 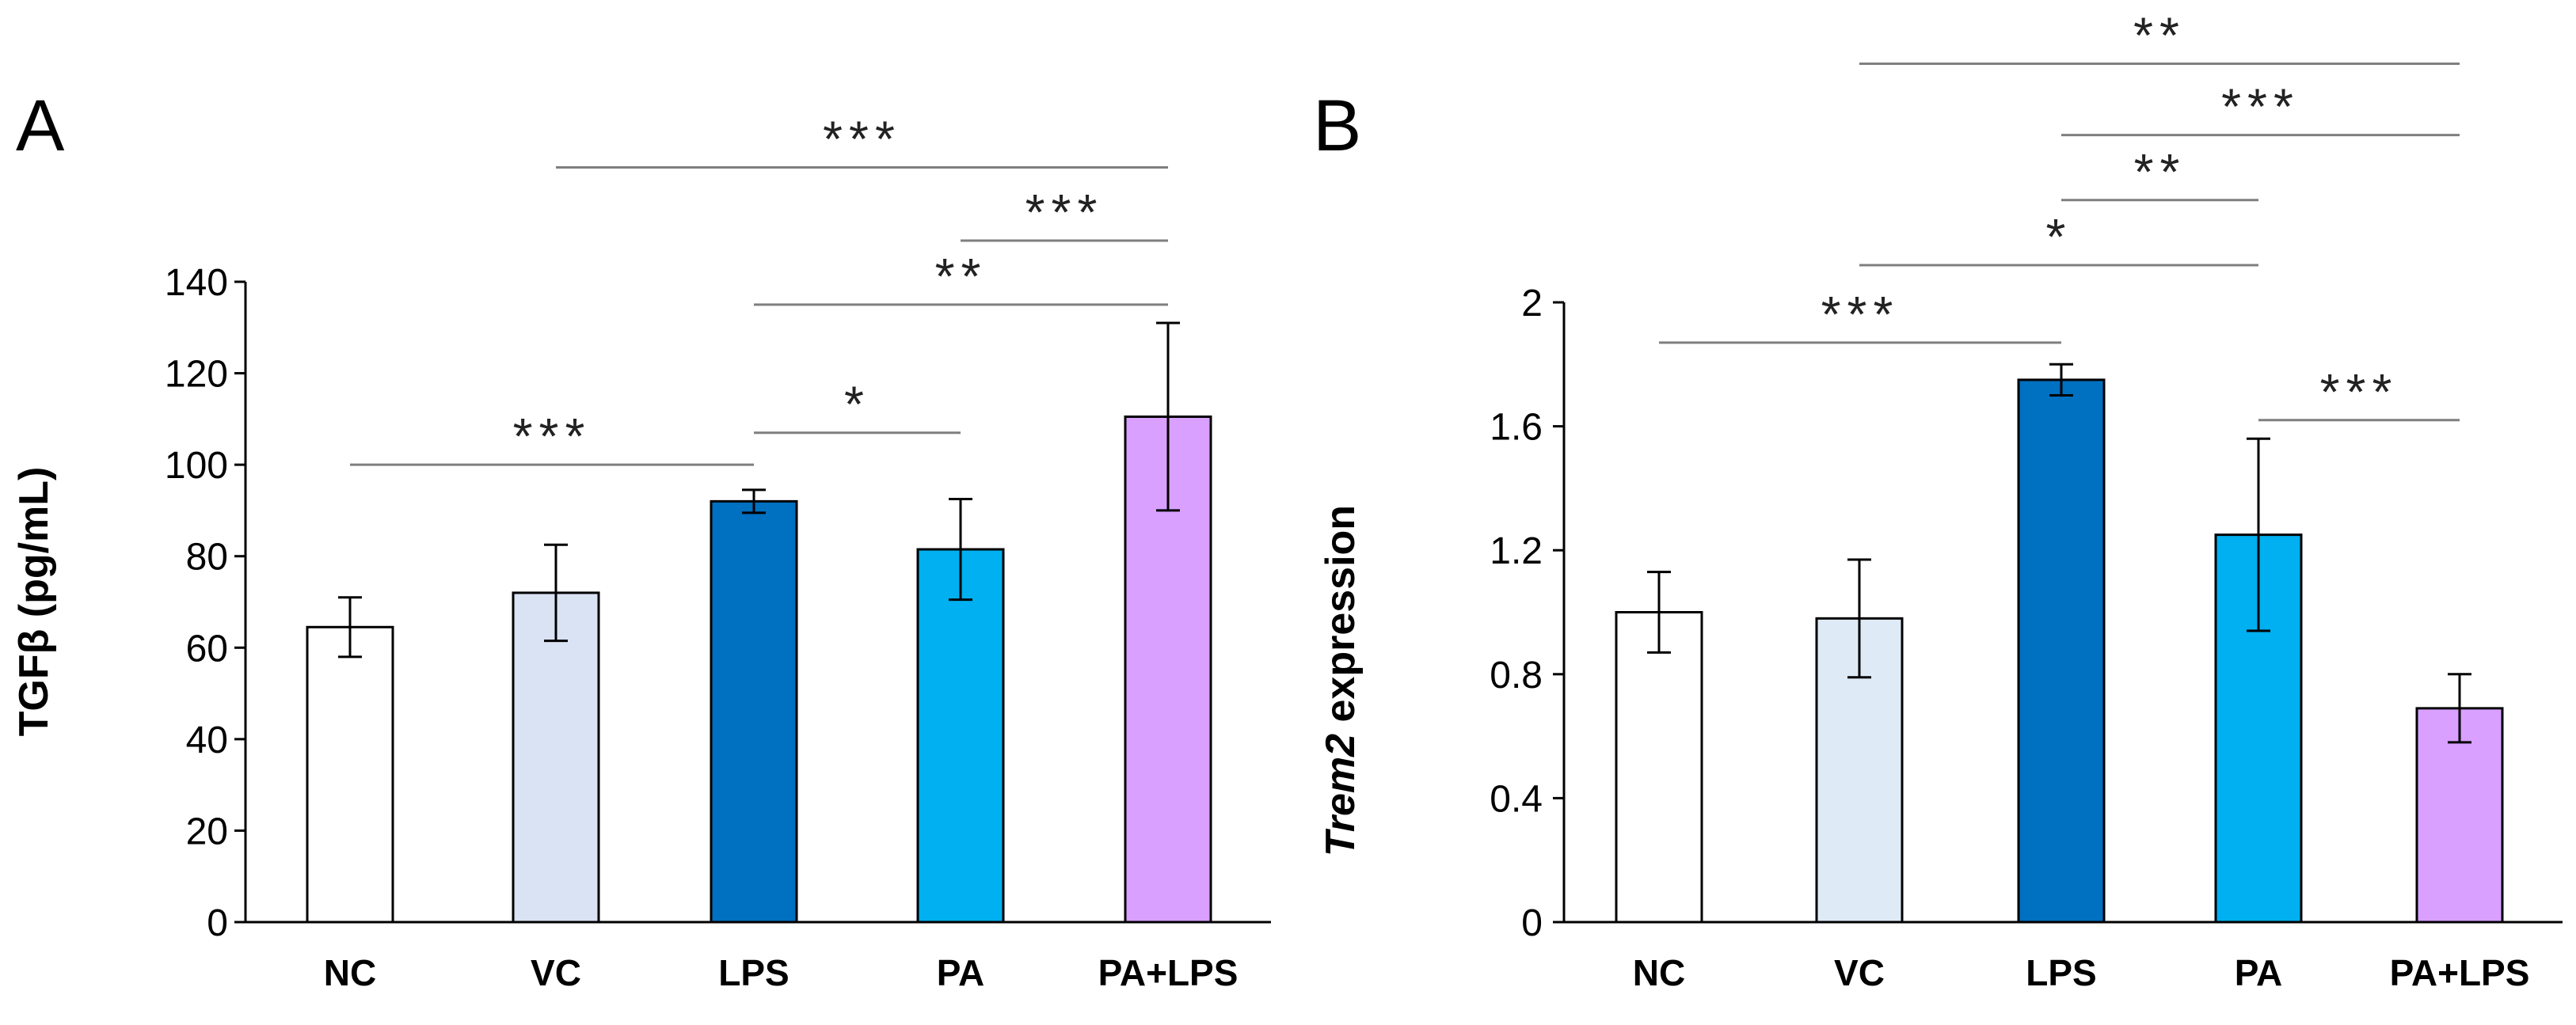 What do you see at coordinates (960, 736) in the screenshot?
I see `bar-pa` at bounding box center [960, 736].